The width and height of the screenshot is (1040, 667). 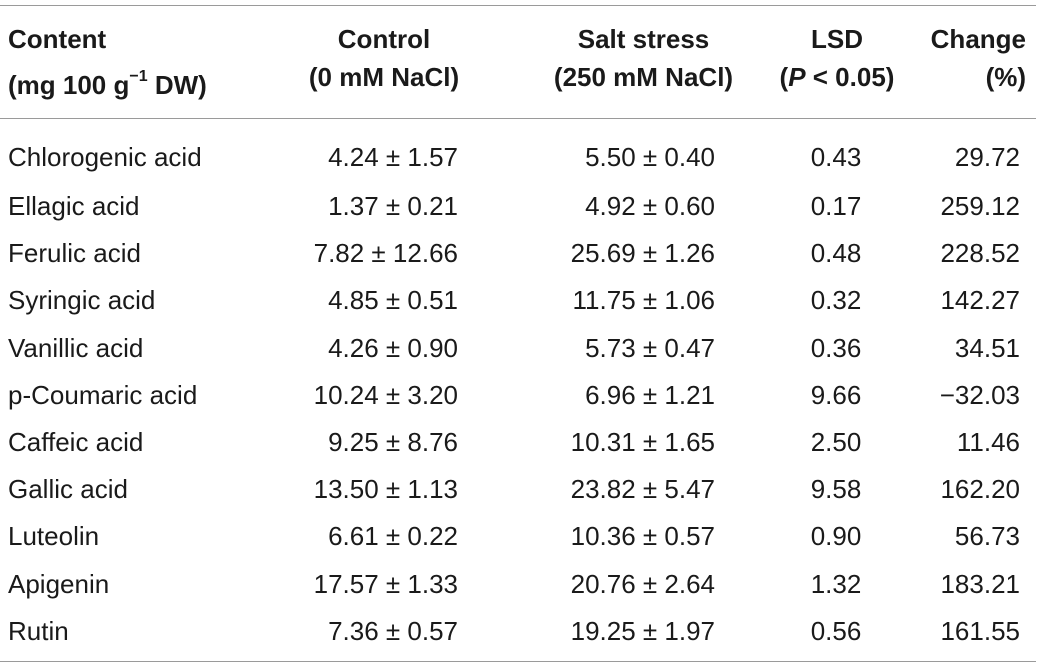 I want to click on header-salt-stress: Salt stress (250 mM NaCl), so click(x=625, y=63).